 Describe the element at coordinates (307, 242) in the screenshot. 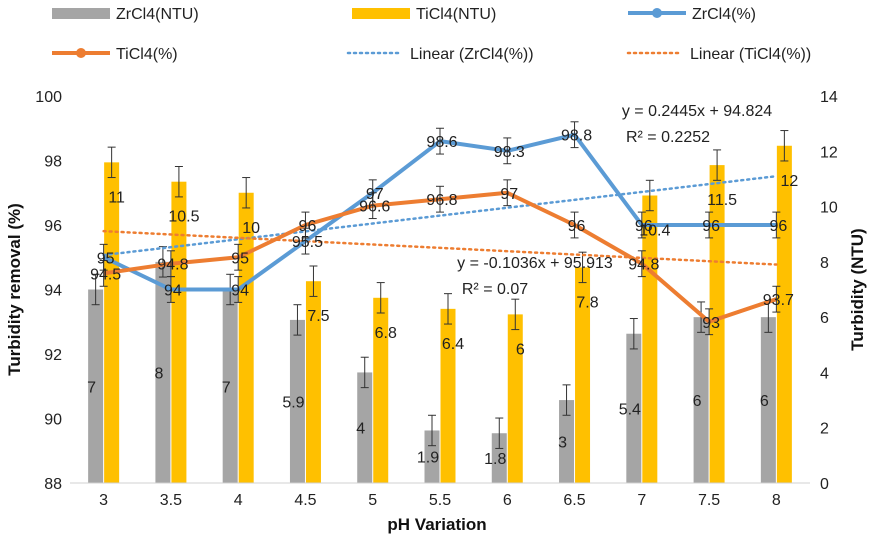

I see `line-data-label: 95.5` at that location.